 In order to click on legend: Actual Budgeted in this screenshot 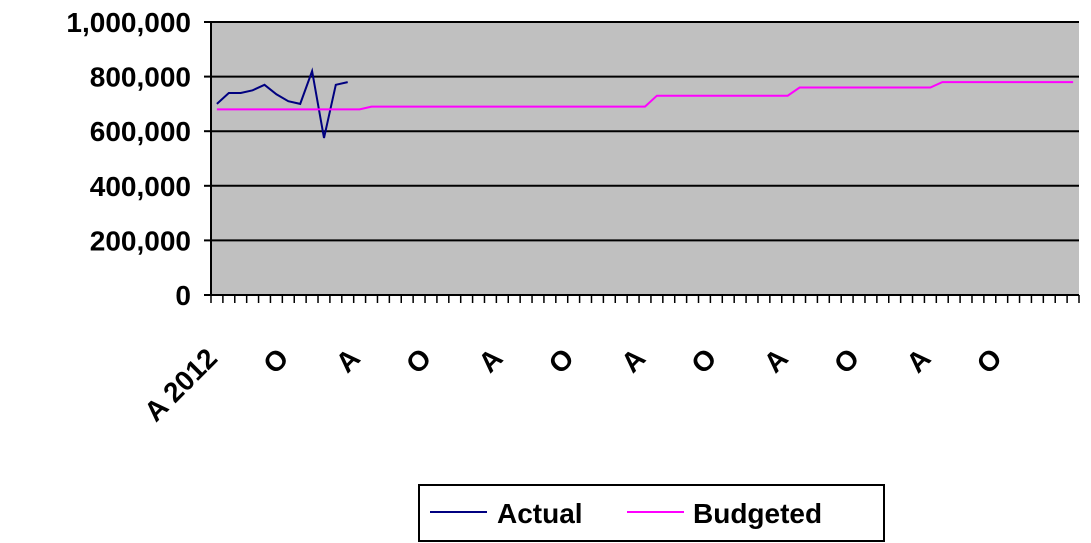, I will do `click(651, 513)`.